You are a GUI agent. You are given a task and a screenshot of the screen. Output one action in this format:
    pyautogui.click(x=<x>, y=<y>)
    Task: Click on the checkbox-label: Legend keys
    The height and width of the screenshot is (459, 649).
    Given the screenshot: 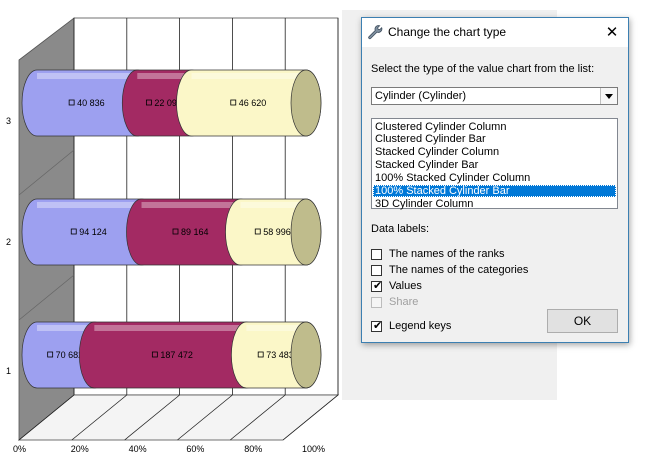 What is the action you would take?
    pyautogui.click(x=420, y=326)
    